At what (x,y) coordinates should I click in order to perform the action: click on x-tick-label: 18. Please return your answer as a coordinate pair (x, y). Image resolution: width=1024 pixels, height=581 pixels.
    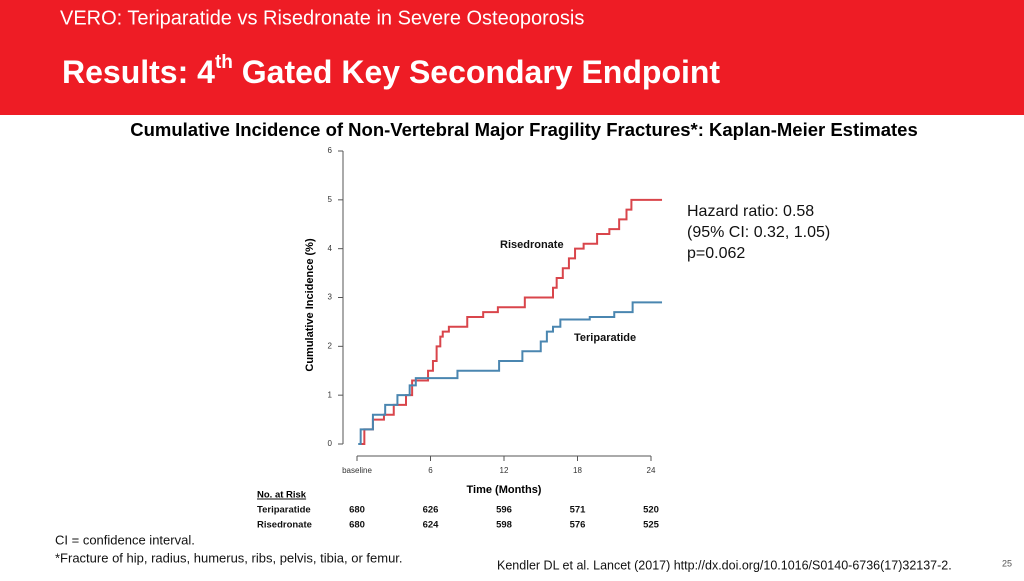
    Looking at the image, I should click on (577, 470).